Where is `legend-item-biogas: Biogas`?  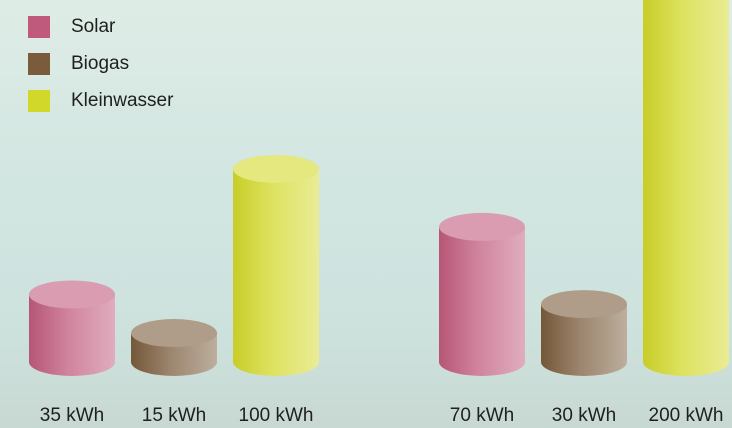
legend-item-biogas: Biogas is located at coordinates (100, 63).